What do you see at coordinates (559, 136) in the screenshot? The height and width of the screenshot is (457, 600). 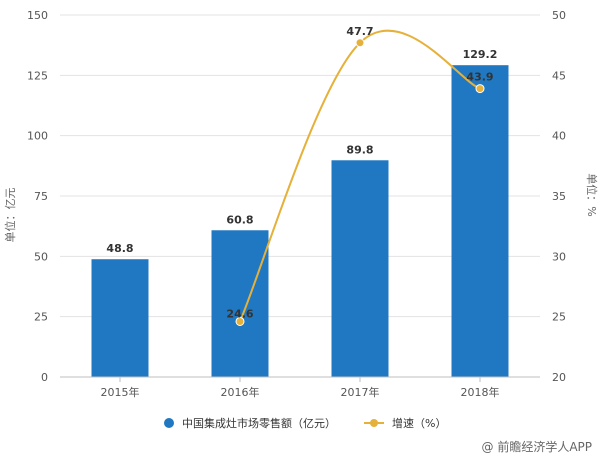 I see `y2-tick-label-4: 40` at bounding box center [559, 136].